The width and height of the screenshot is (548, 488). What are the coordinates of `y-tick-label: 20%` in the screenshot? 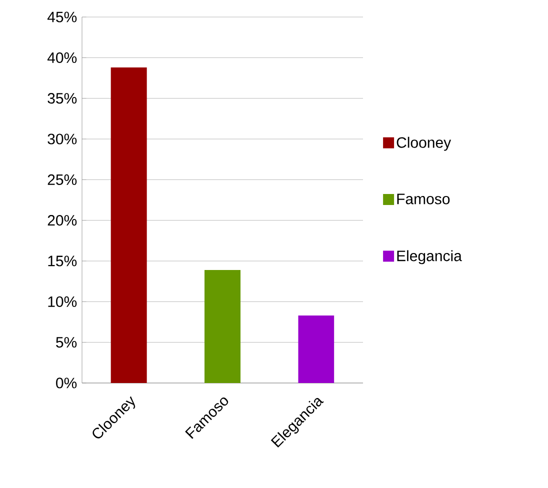 It's located at (62, 220).